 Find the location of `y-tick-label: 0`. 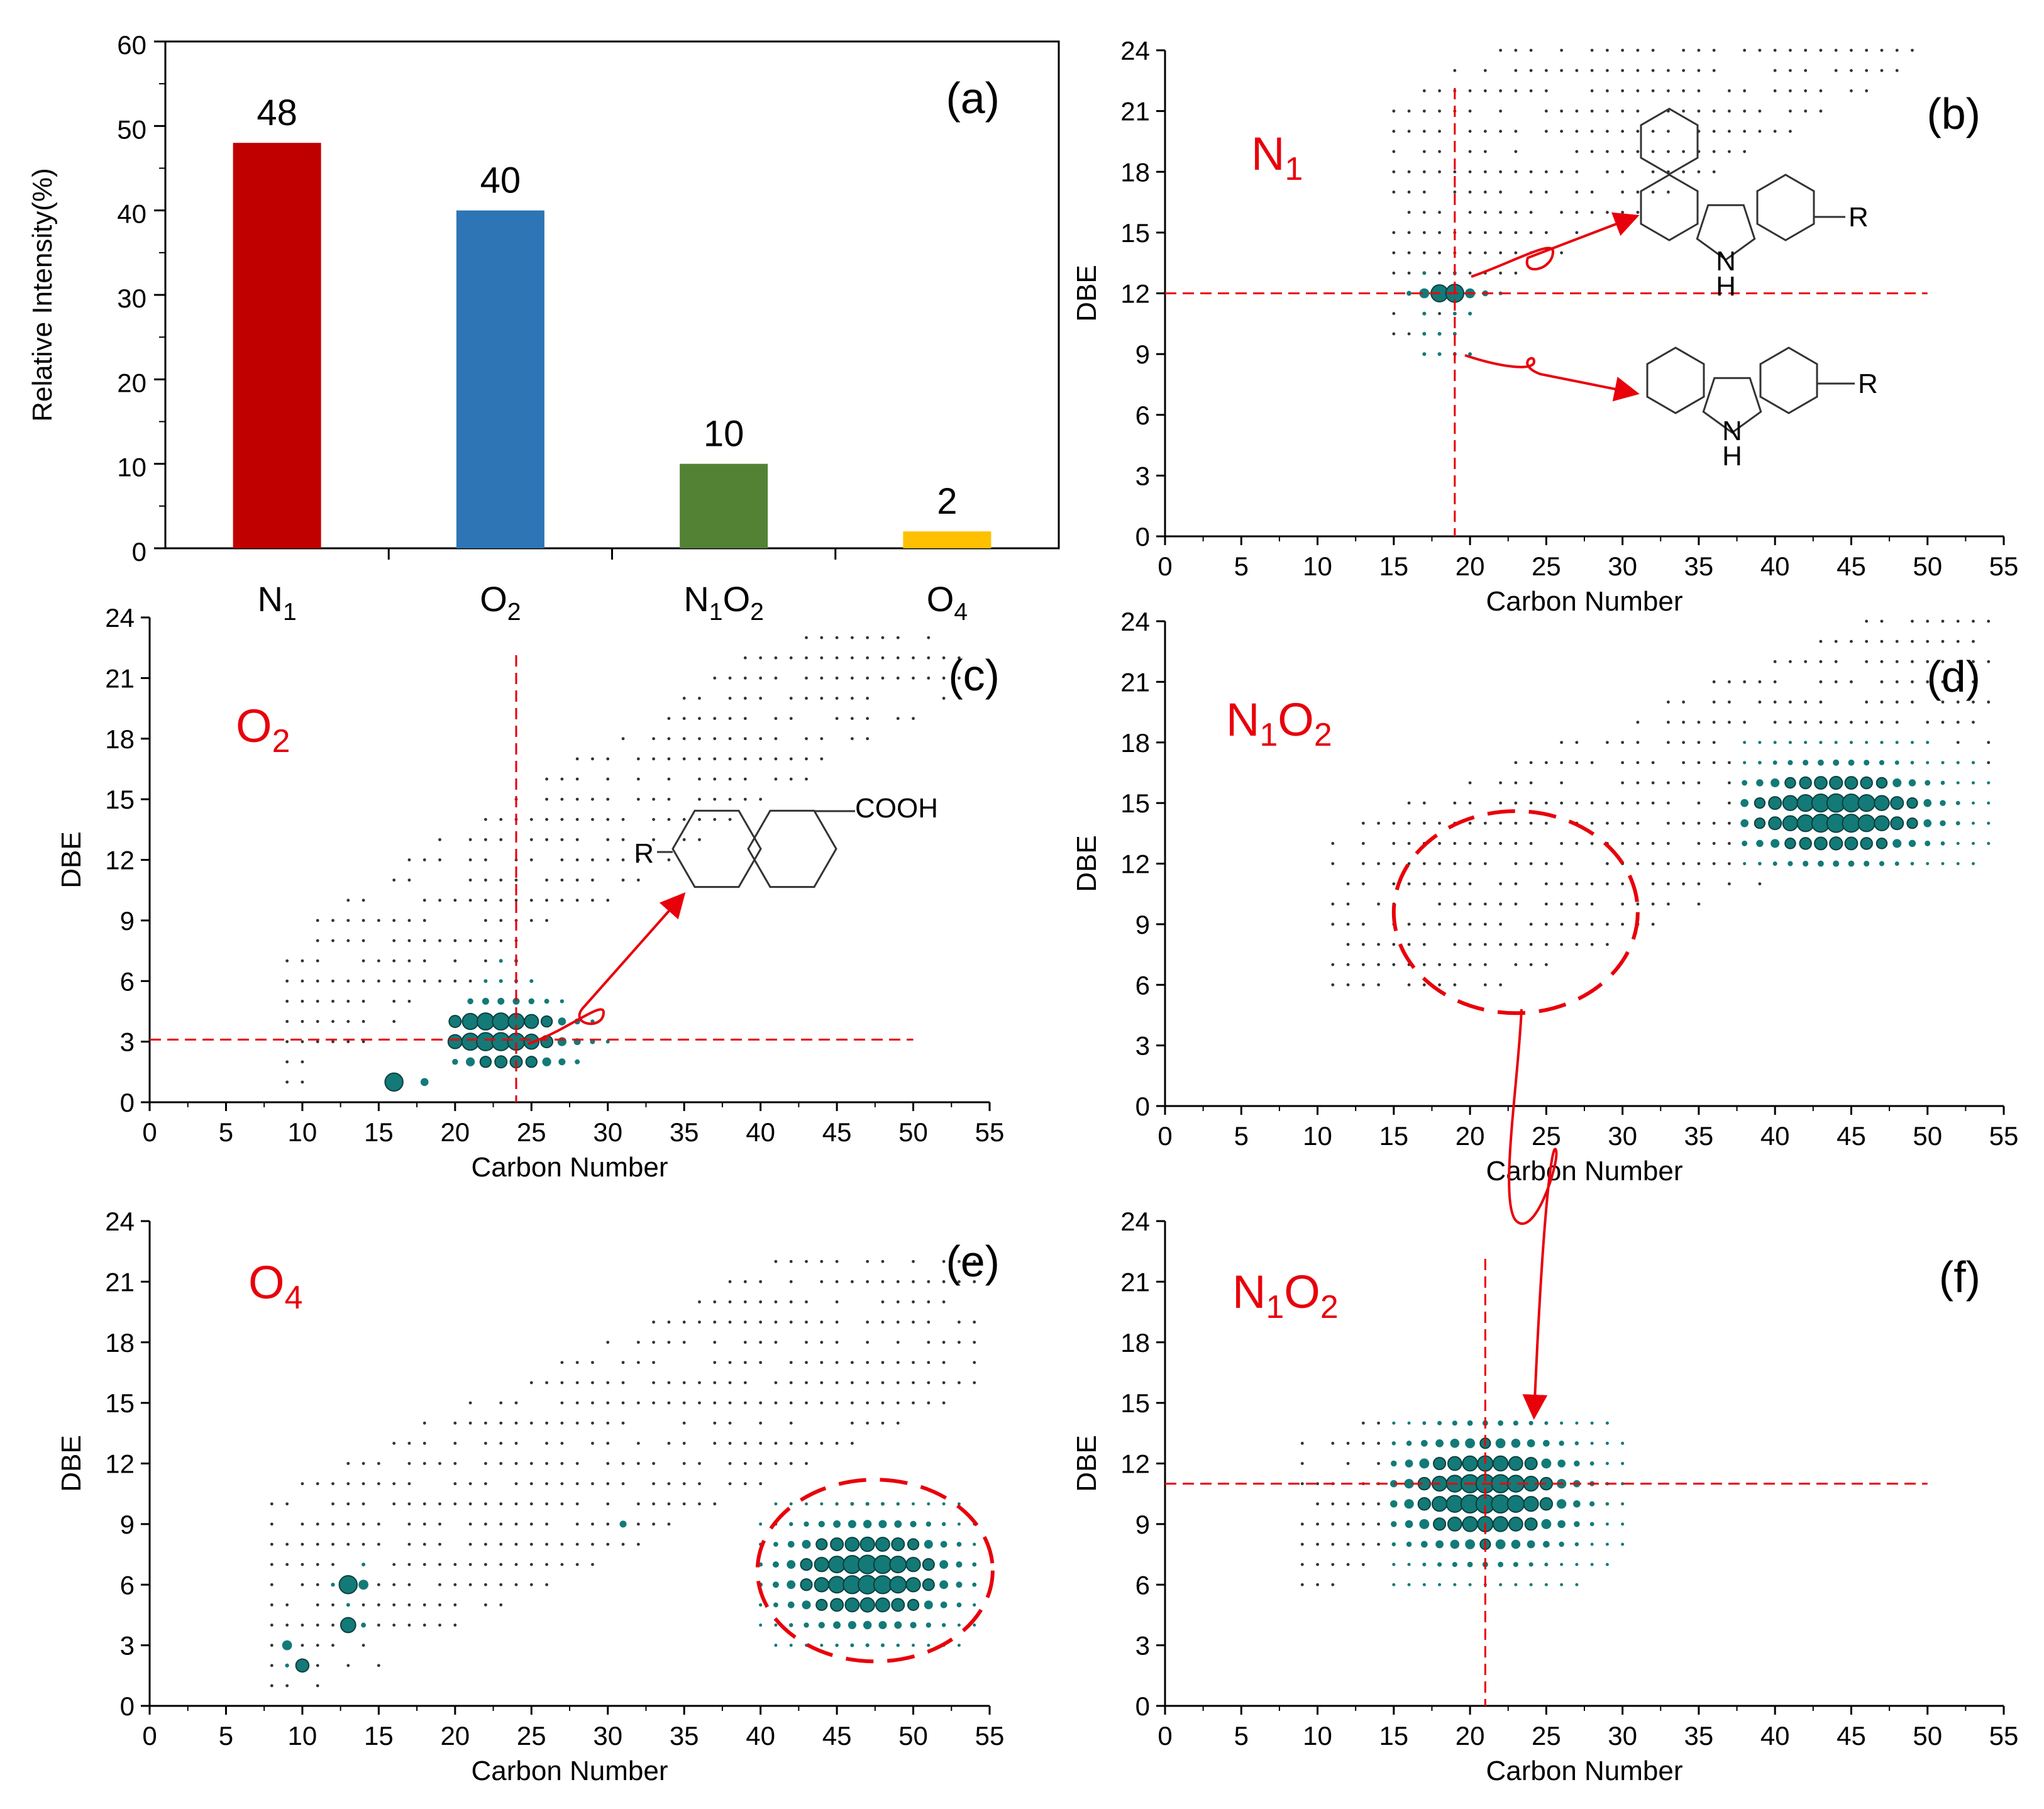

y-tick-label: 0 is located at coordinates (128, 1706).